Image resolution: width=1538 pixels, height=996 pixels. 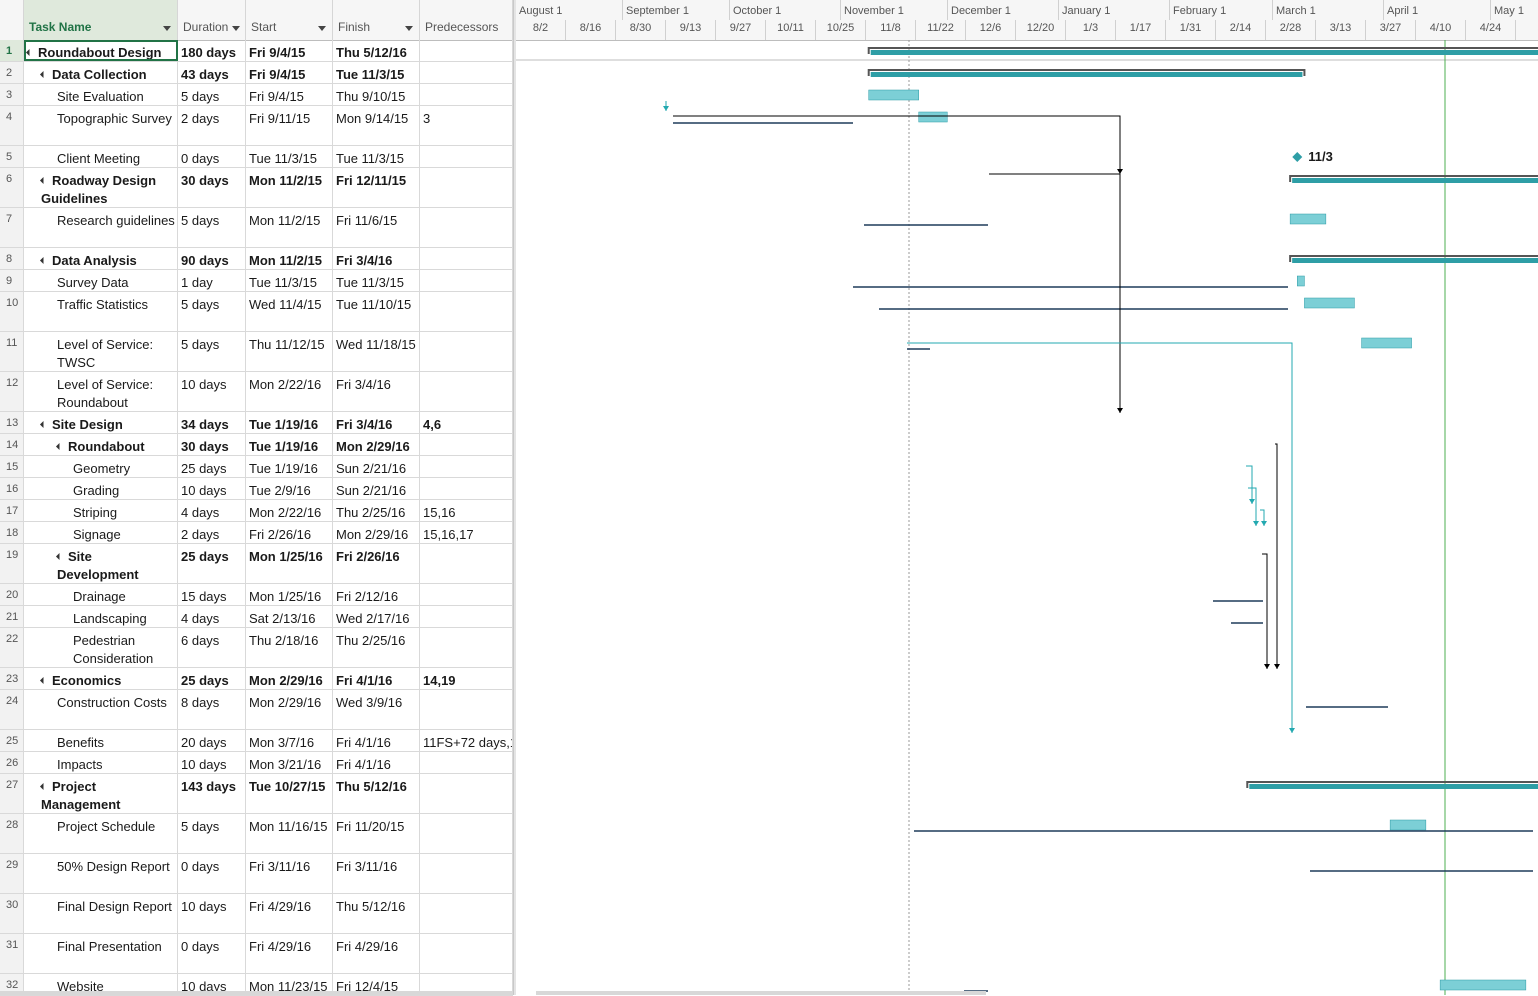 What do you see at coordinates (466, 678) in the screenshot?
I see `predecessors-cell: 14,19` at bounding box center [466, 678].